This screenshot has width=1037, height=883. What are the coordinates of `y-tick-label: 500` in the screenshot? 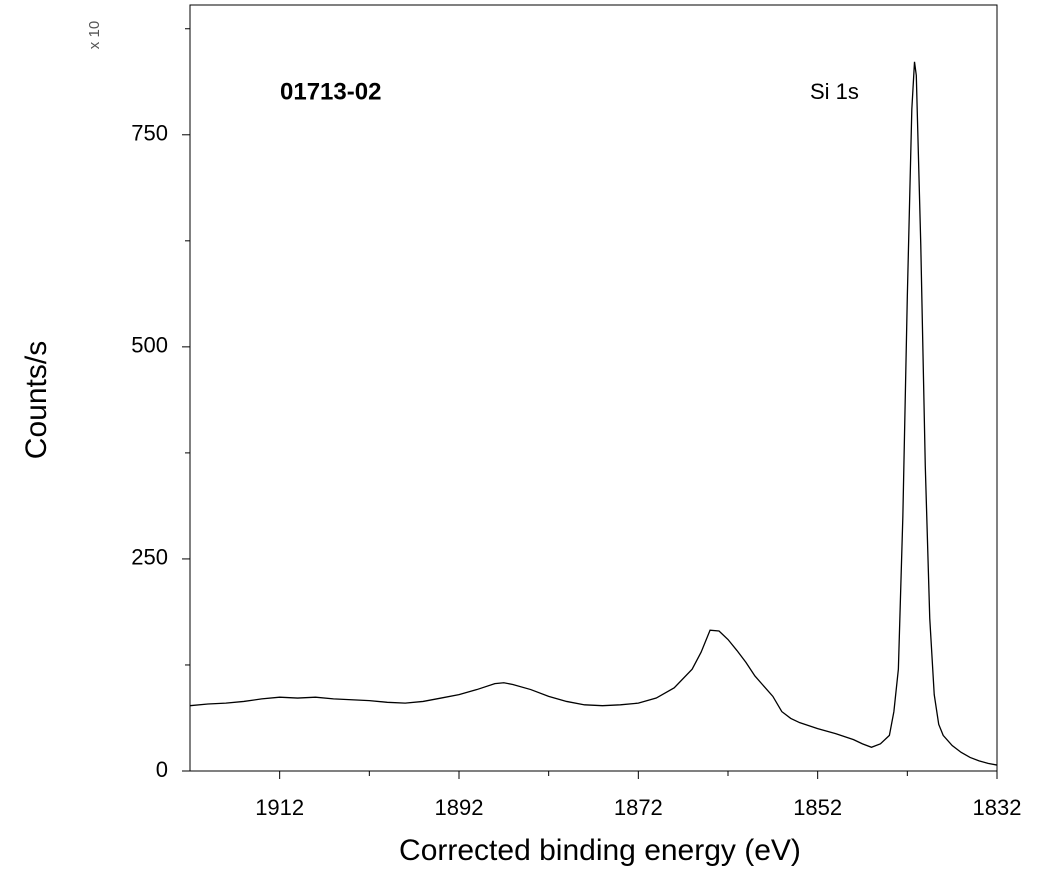 It's located at (149, 345).